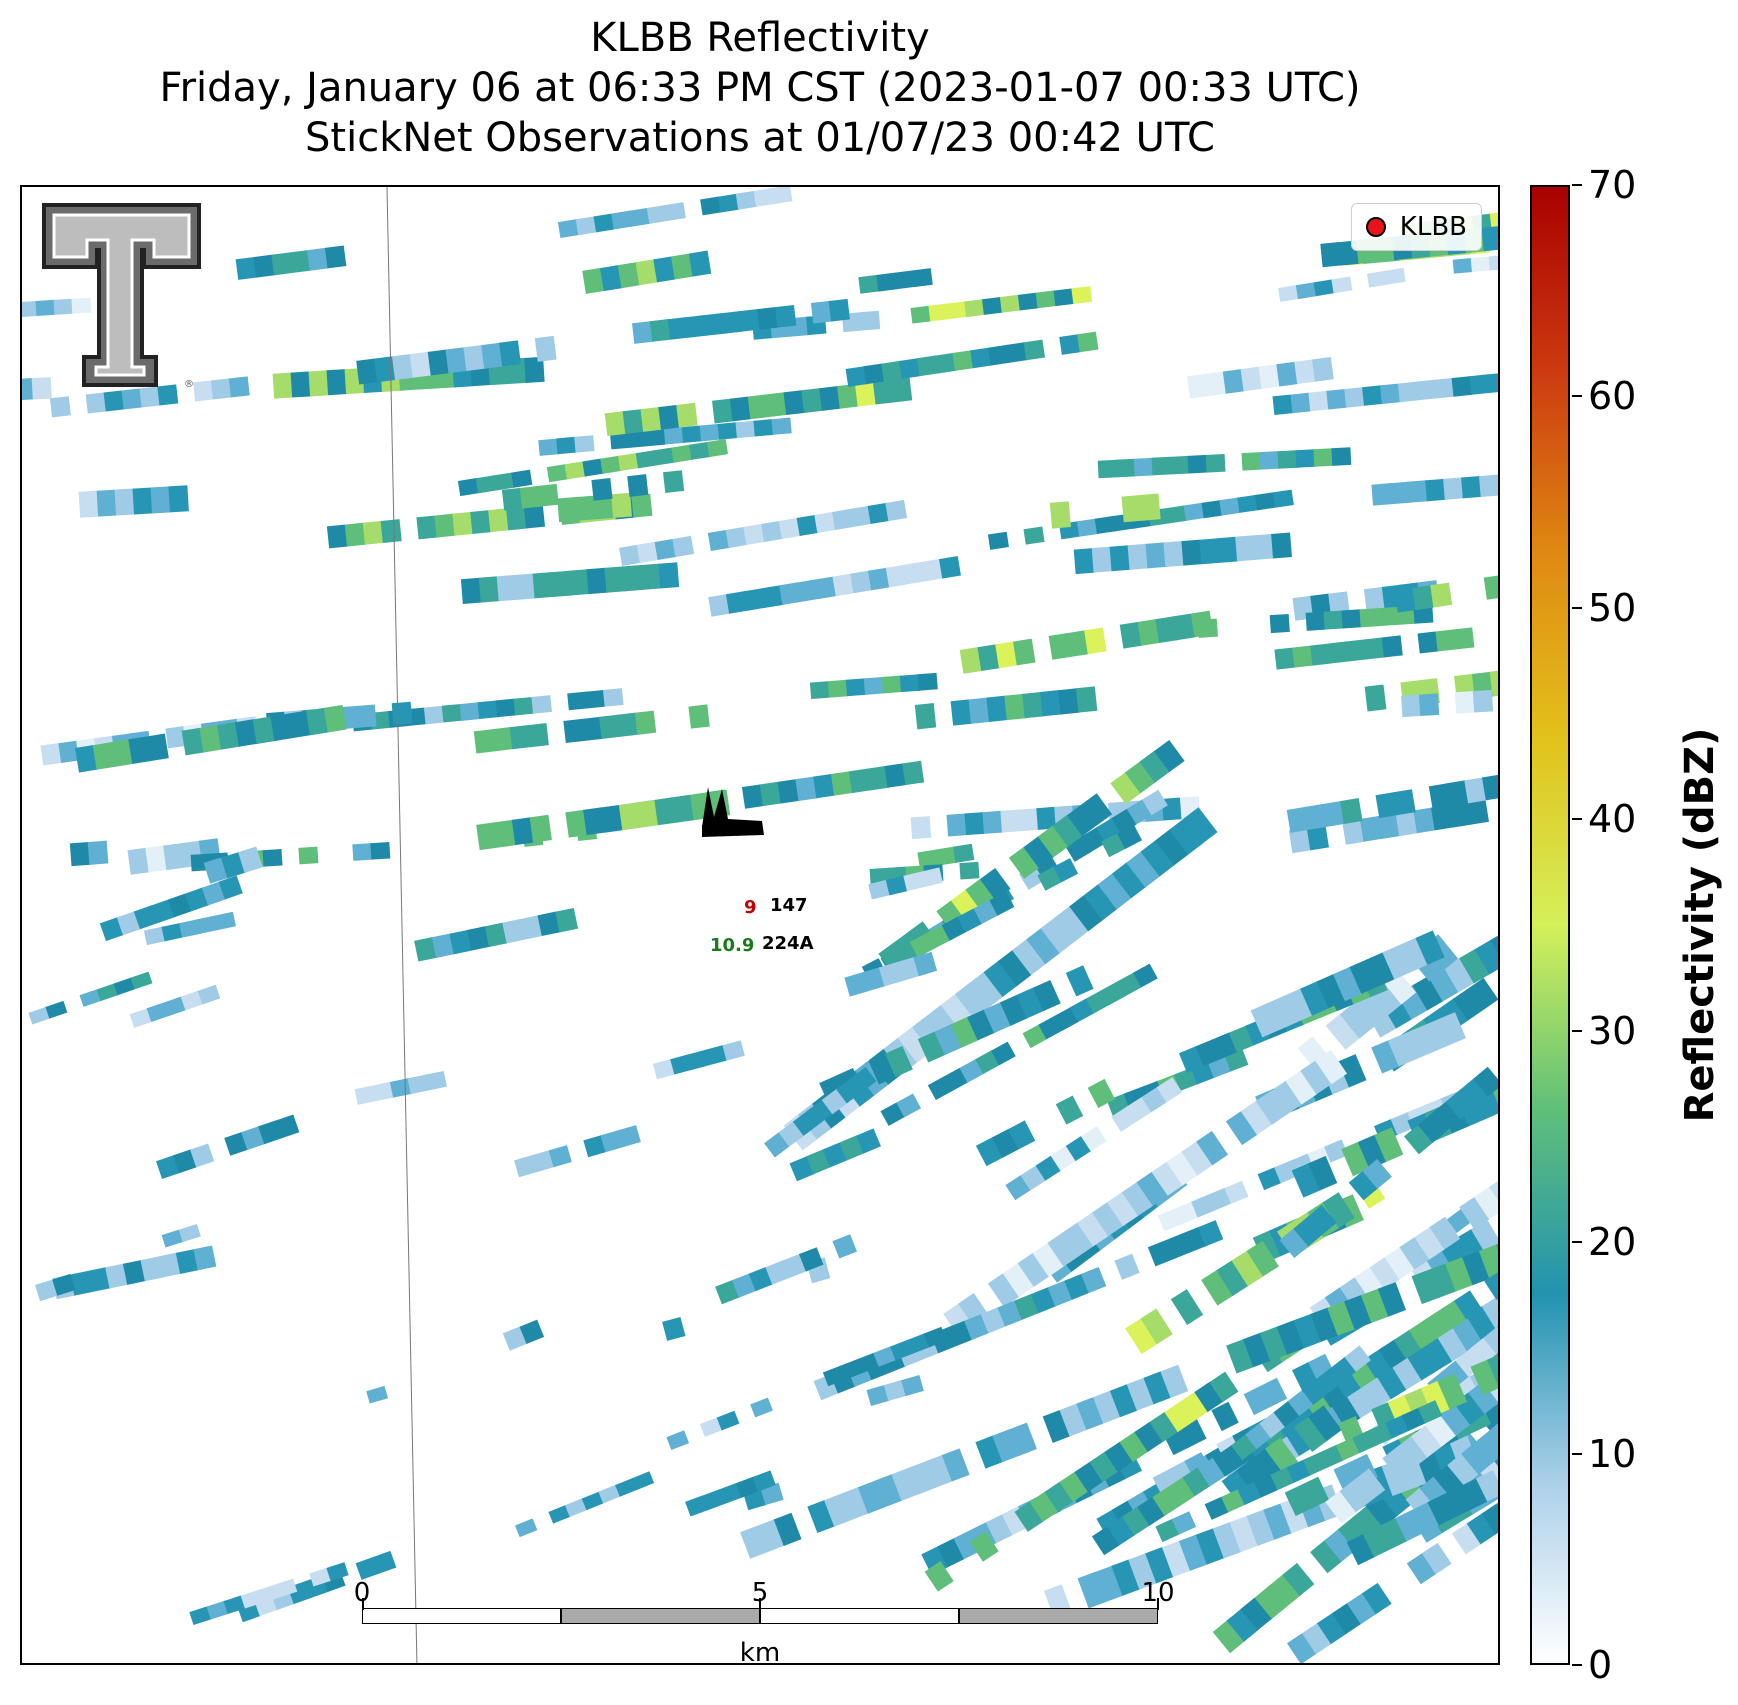 This screenshot has width=1738, height=1705. What do you see at coordinates (1612, 396) in the screenshot?
I see `colorbar-tick-label: 60` at bounding box center [1612, 396].